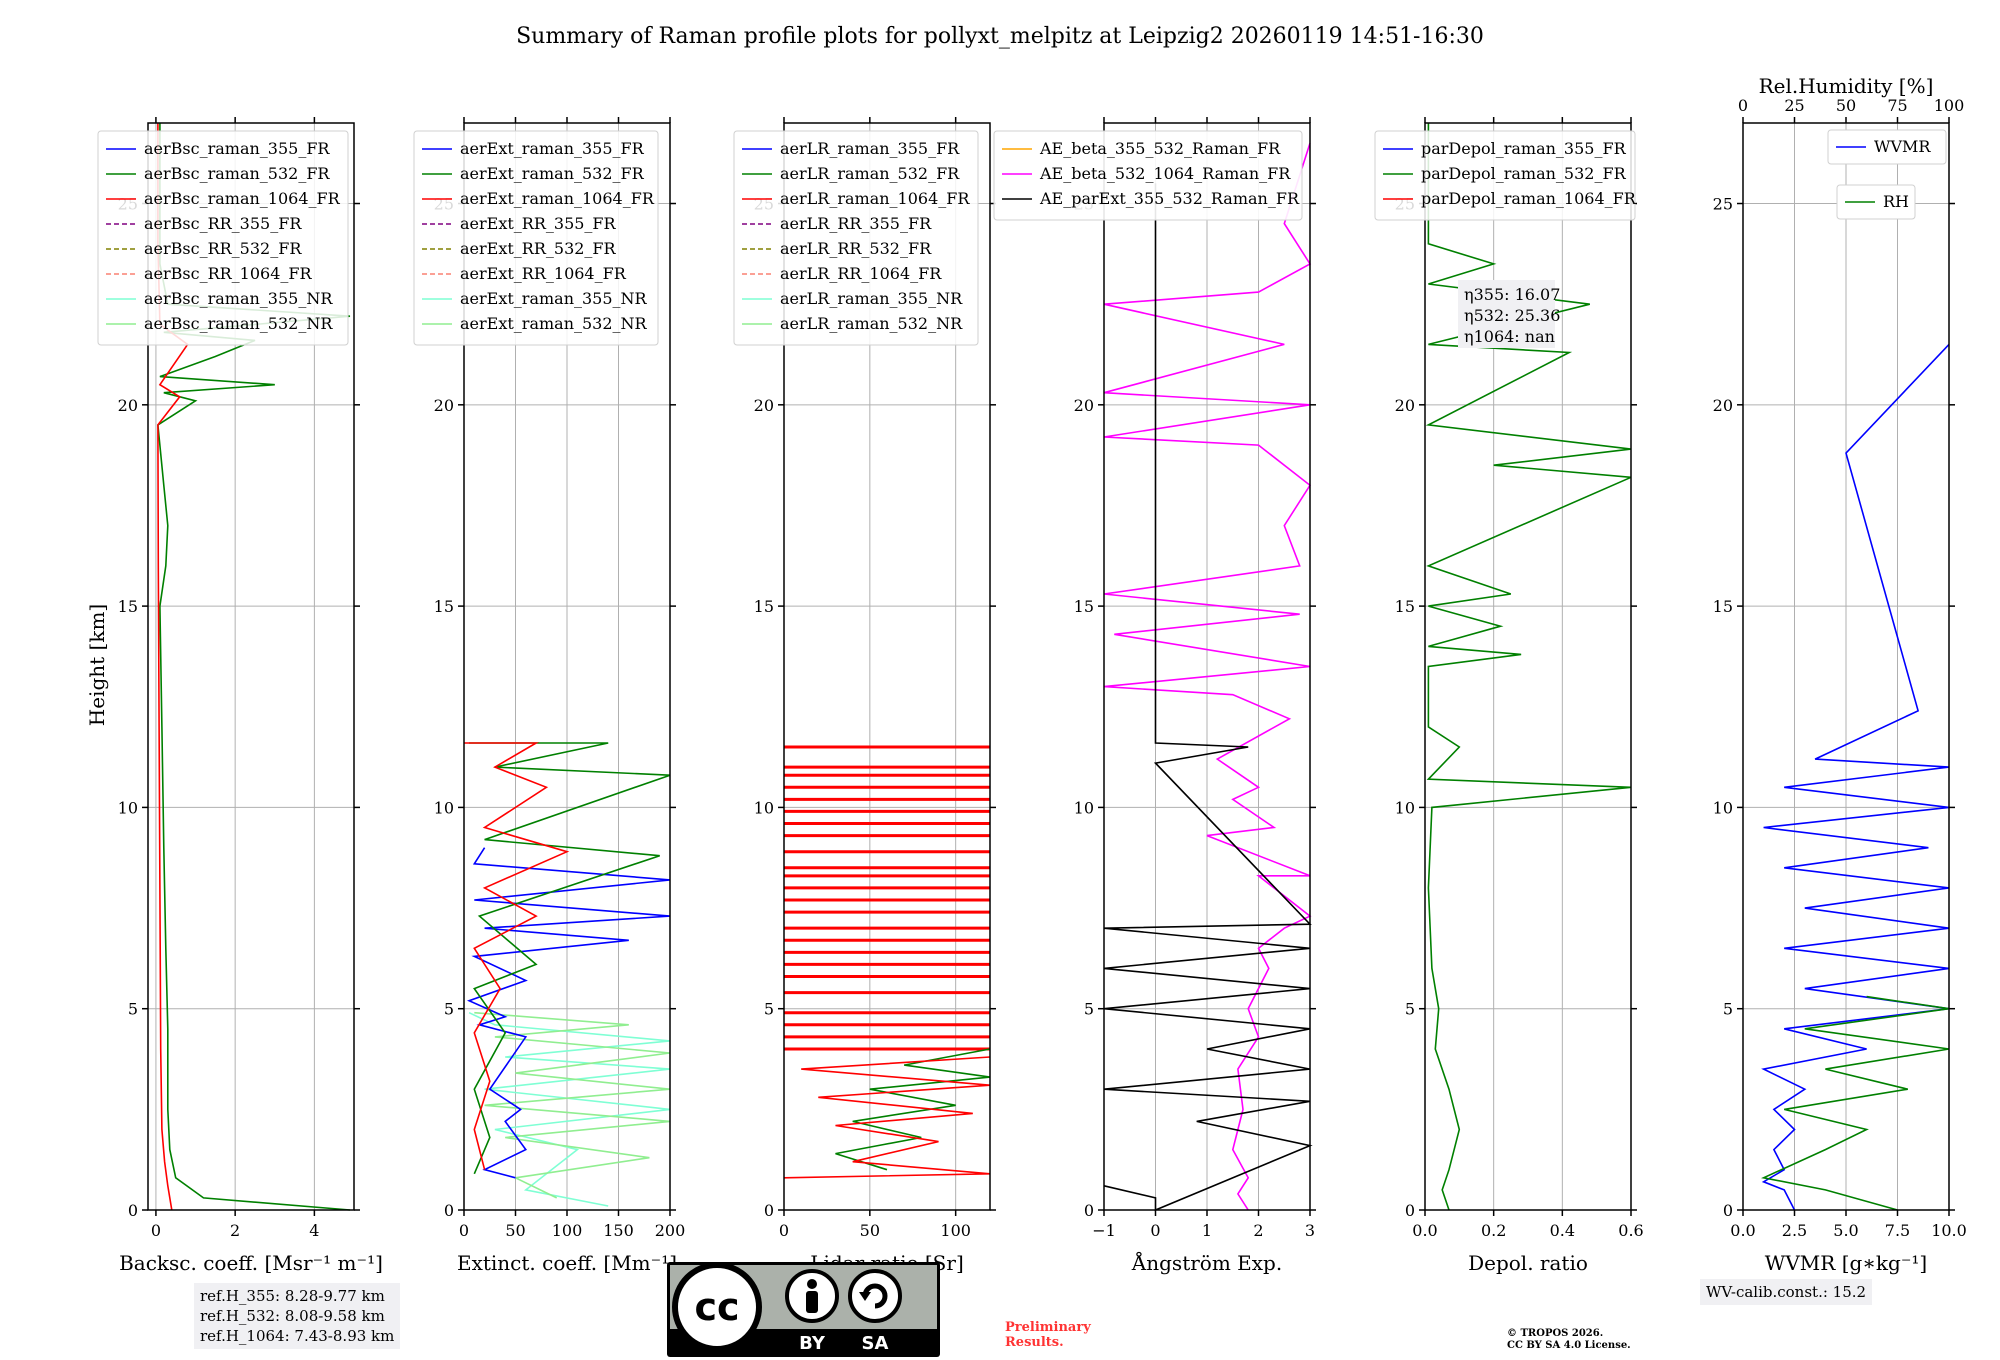 Image resolution: width=2000 pixels, height=1360 pixels. What do you see at coordinates (1743, 105) in the screenshot?
I see `top-x-tick-label: 0` at bounding box center [1743, 105].